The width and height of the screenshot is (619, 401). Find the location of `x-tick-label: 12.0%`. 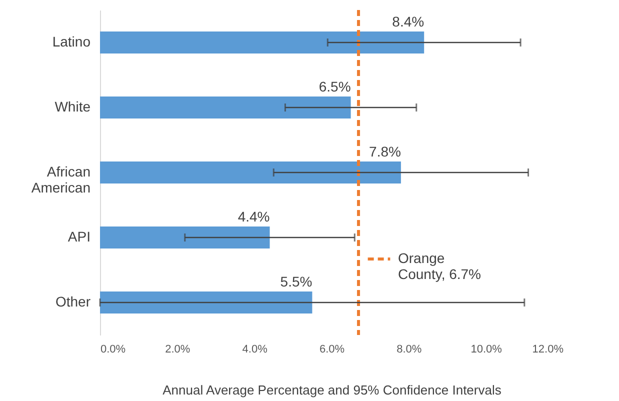

x-tick-label: 12.0% is located at coordinates (548, 350).